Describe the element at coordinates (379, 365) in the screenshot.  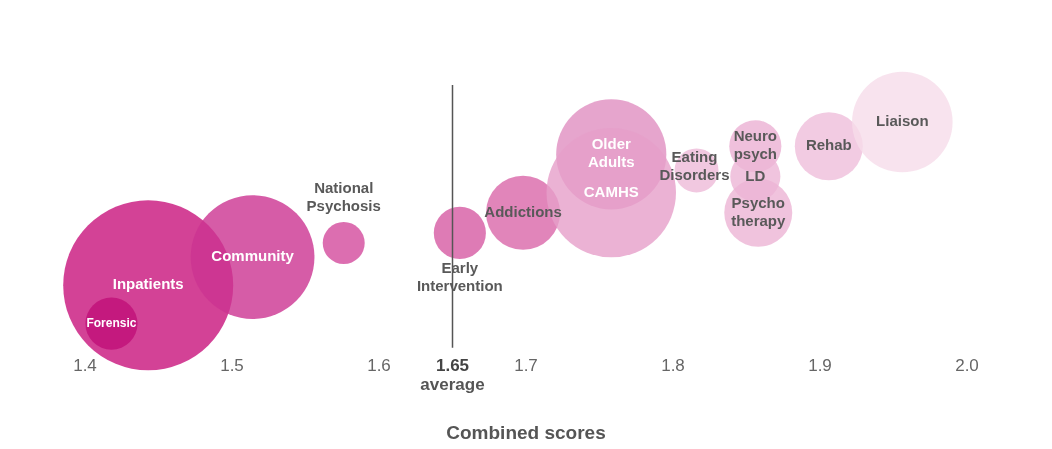
I see `x-tick-label: 1.6` at that location.